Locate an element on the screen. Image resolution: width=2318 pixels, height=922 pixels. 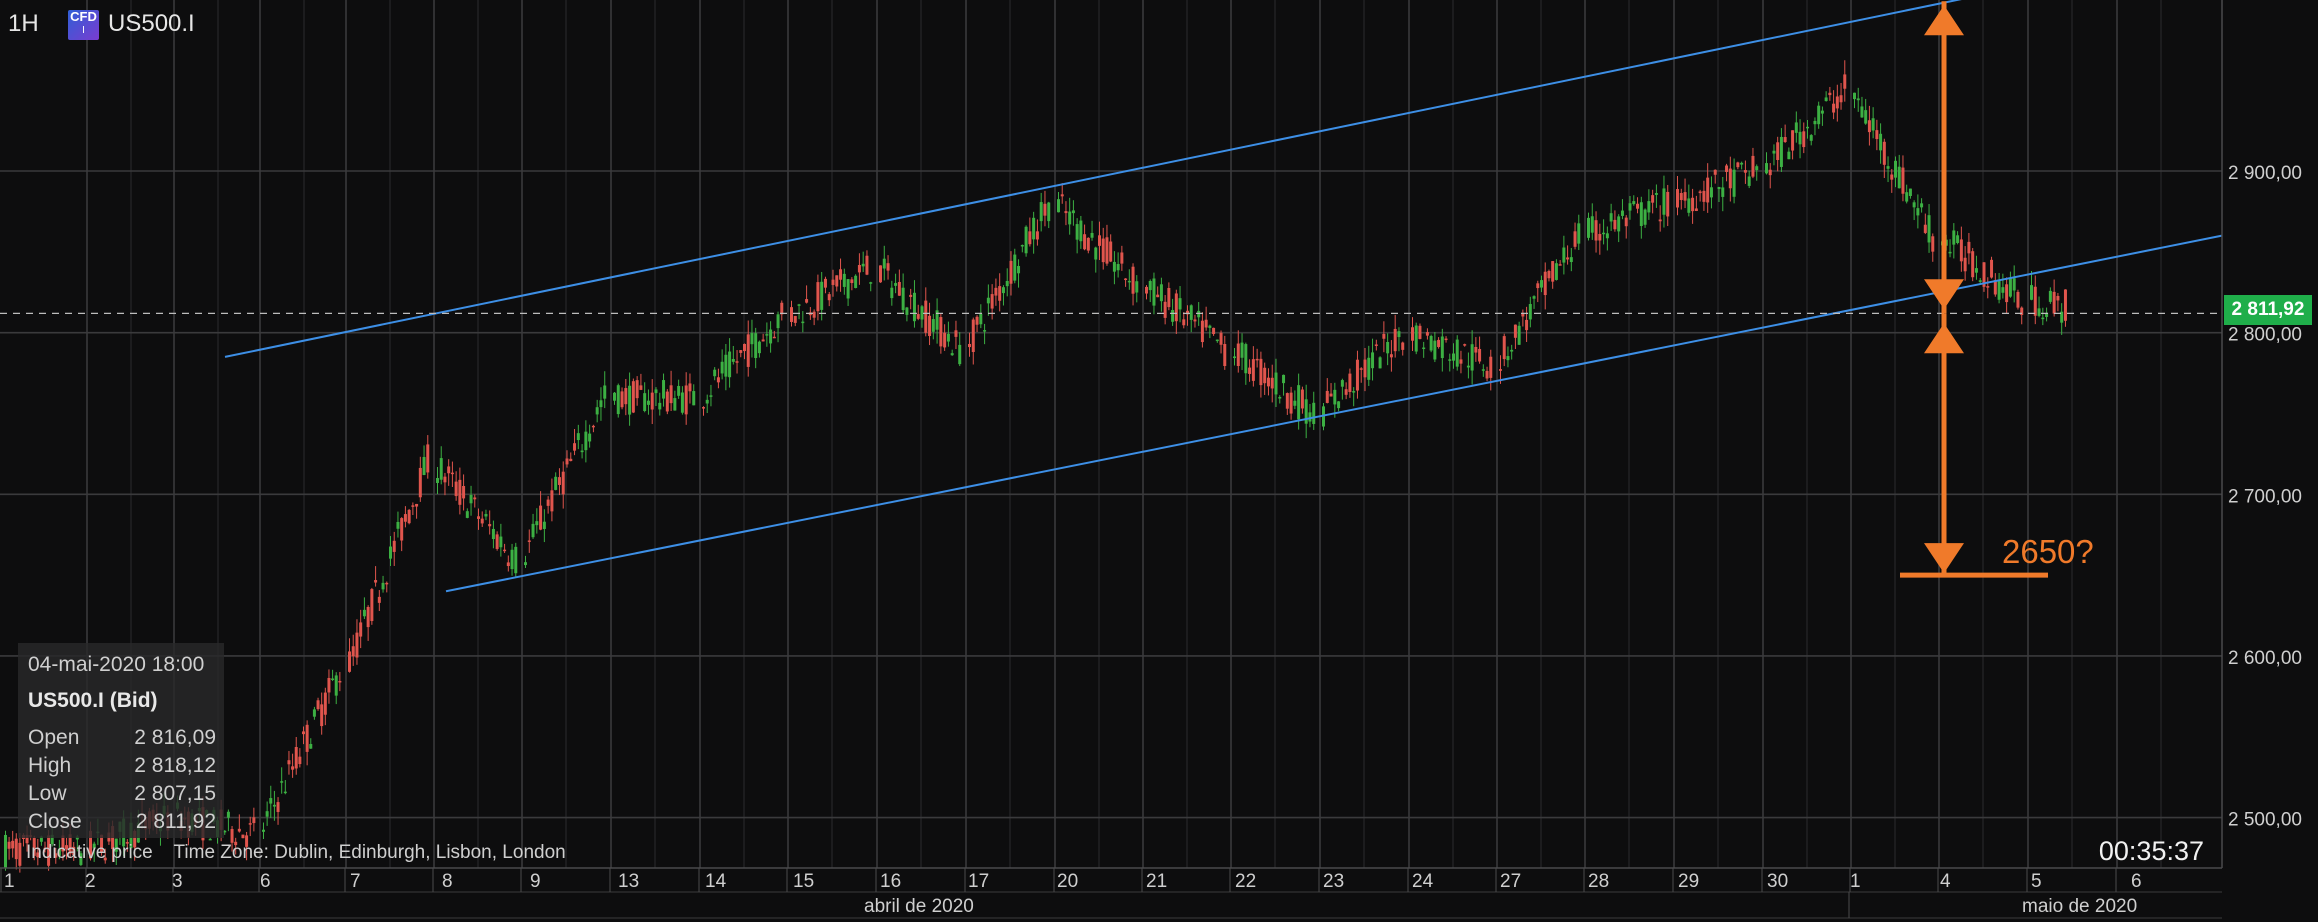
day-label: 8 is located at coordinates (447, 881).